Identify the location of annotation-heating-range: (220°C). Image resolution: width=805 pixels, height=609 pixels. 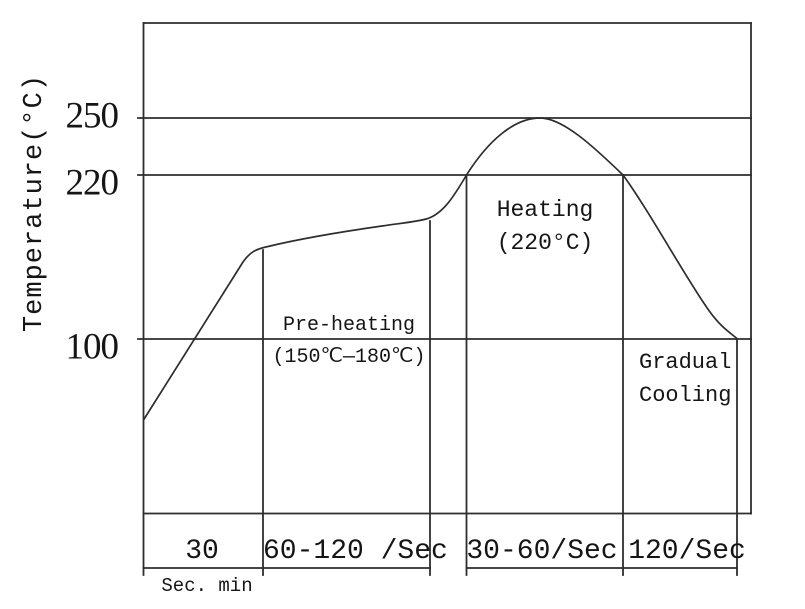
(545, 243).